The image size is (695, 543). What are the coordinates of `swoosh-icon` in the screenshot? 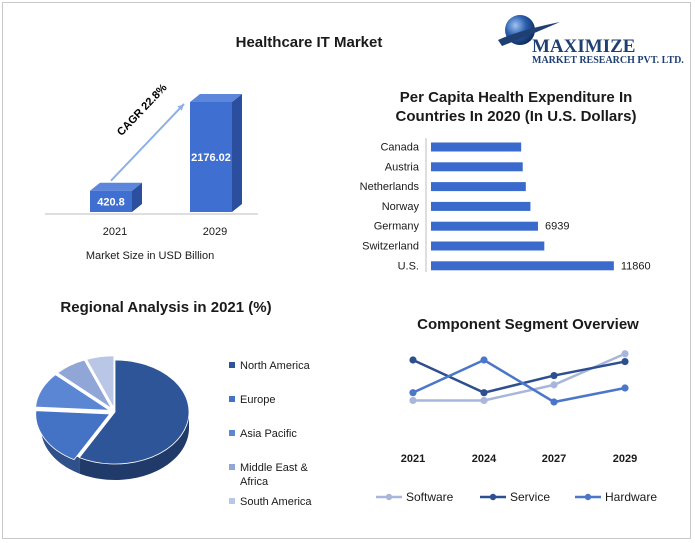 It's located at (529, 34).